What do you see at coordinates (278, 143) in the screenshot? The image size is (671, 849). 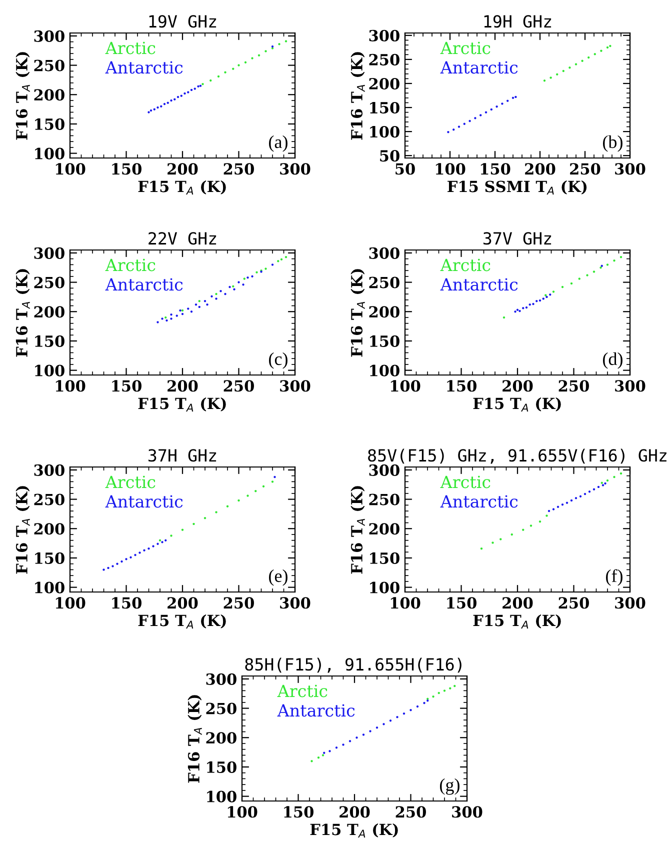 I see `annotation: (a)` at bounding box center [278, 143].